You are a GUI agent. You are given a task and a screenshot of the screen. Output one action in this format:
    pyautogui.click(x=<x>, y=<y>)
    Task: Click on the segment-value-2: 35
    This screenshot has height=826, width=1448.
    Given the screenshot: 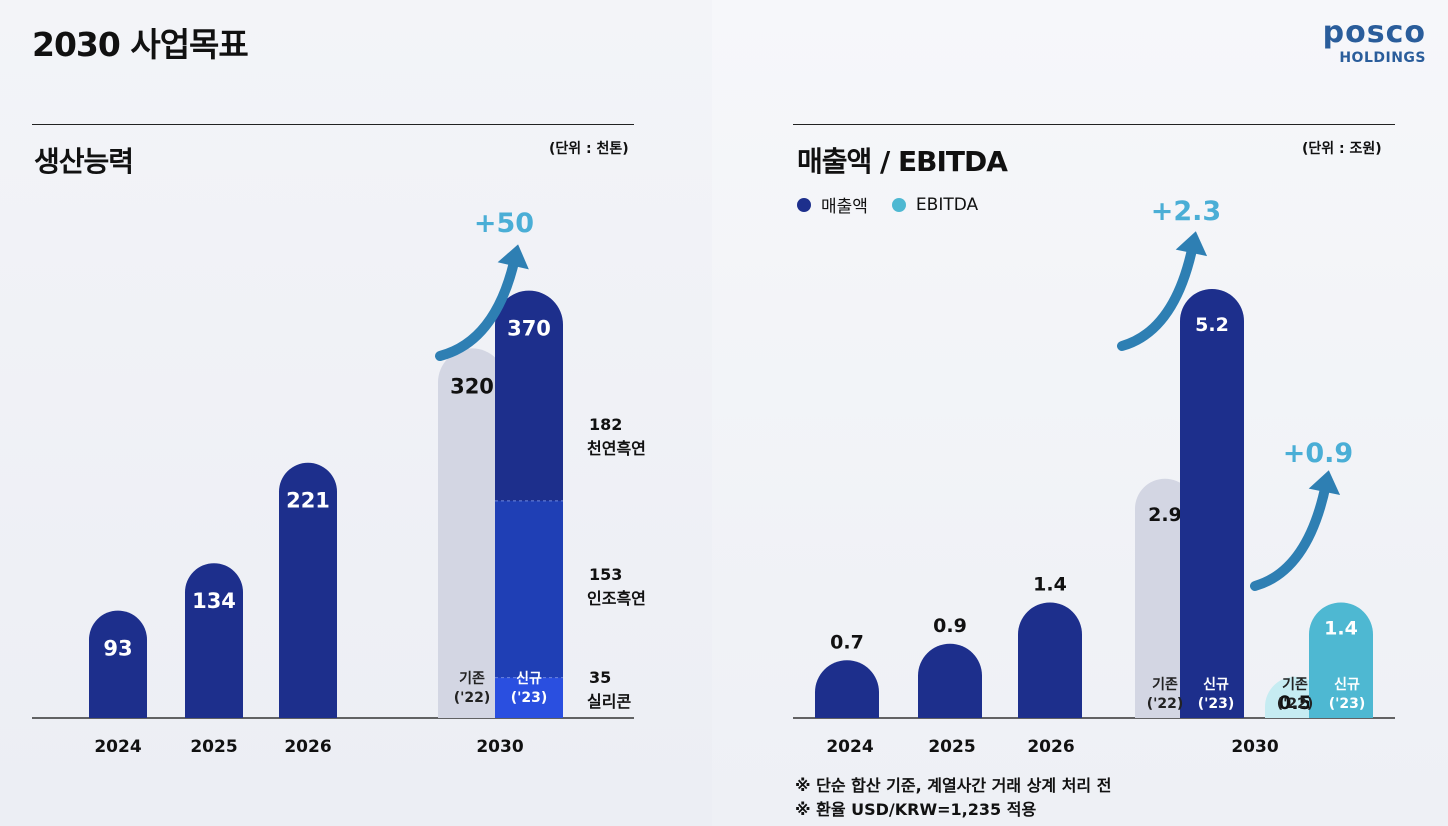 What is the action you would take?
    pyautogui.click(x=600, y=677)
    